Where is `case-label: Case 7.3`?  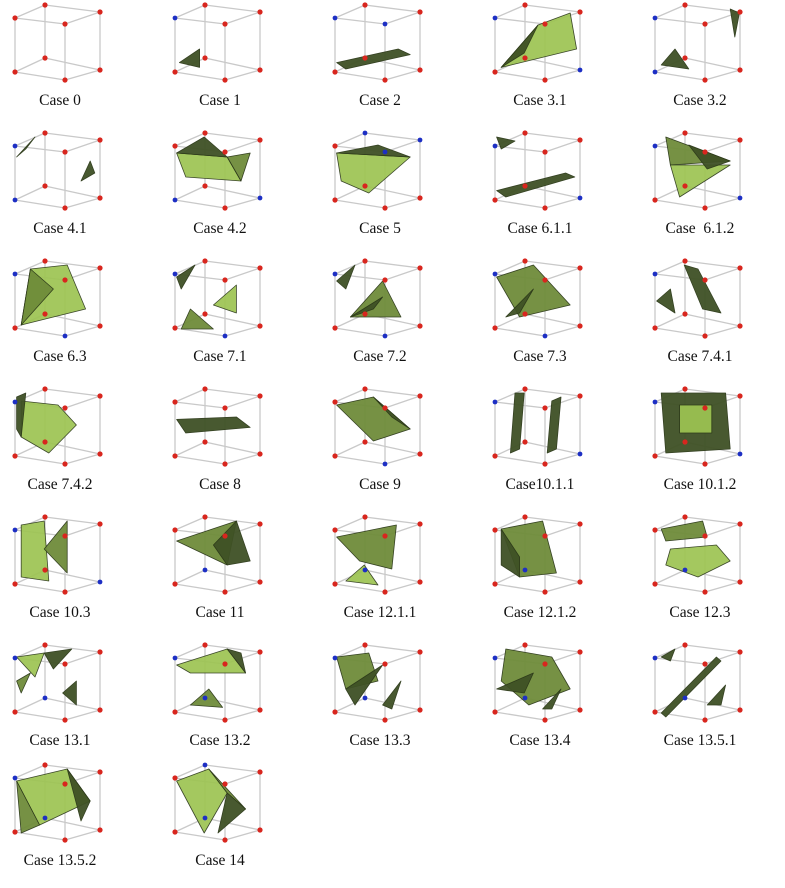 case-label: Case 7.3 is located at coordinates (540, 356).